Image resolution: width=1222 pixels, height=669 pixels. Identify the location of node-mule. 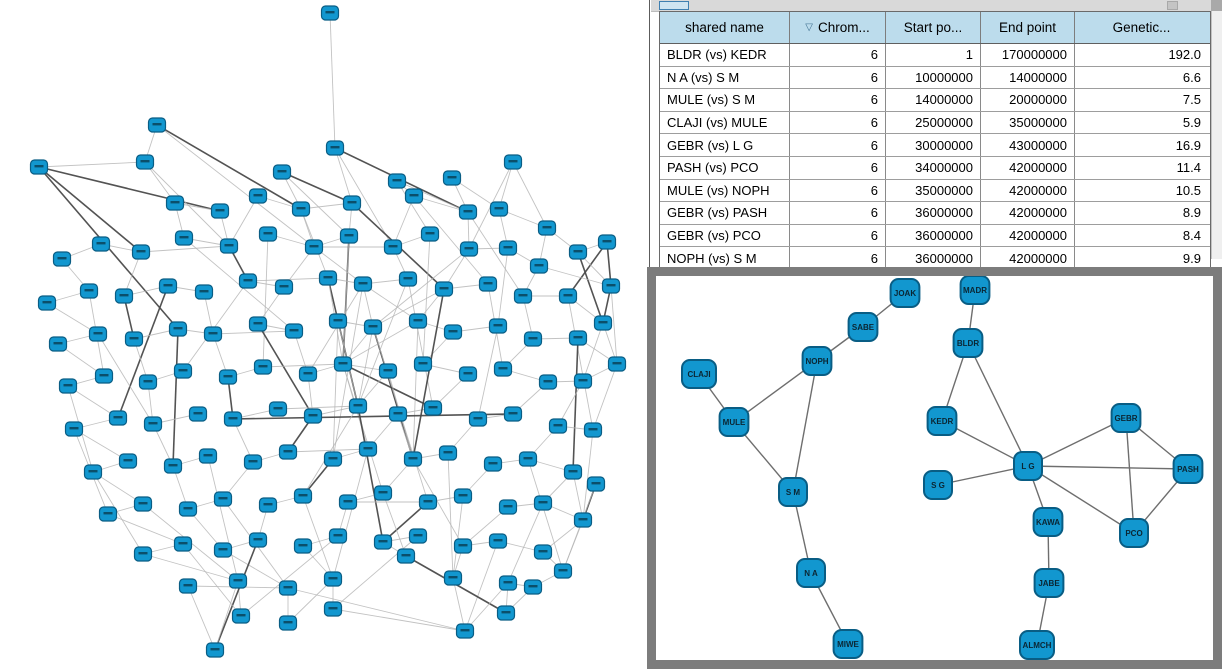
(734, 422).